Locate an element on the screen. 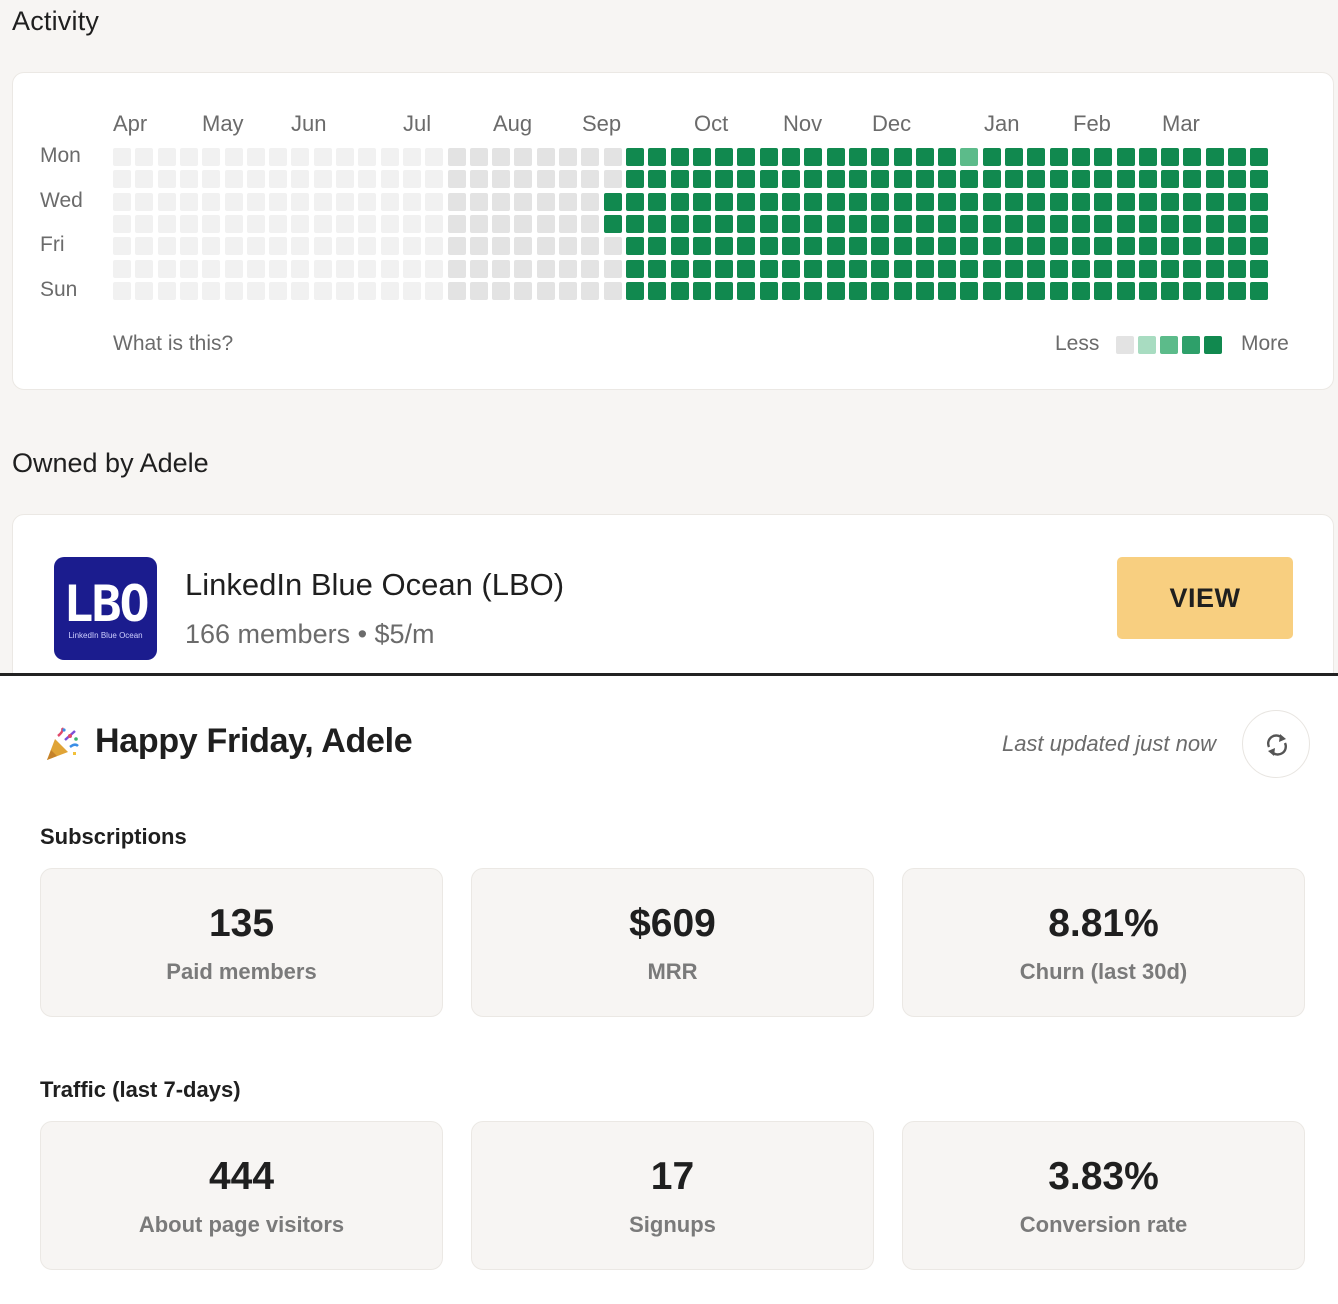 The height and width of the screenshot is (1304, 1338). what-is-this-link: What is this? is located at coordinates (173, 343).